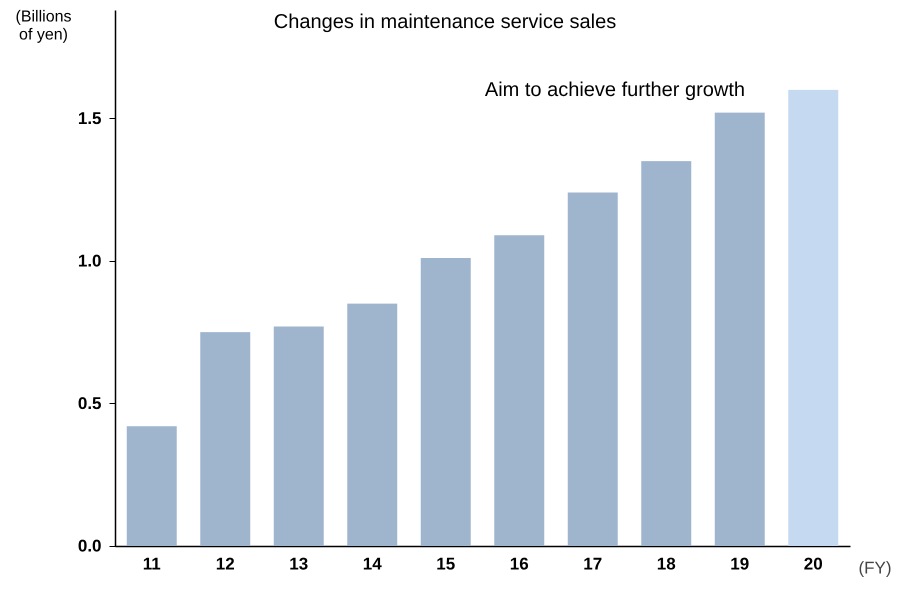  Describe the element at coordinates (519, 564) in the screenshot. I see `x-tick-label: 16` at that location.